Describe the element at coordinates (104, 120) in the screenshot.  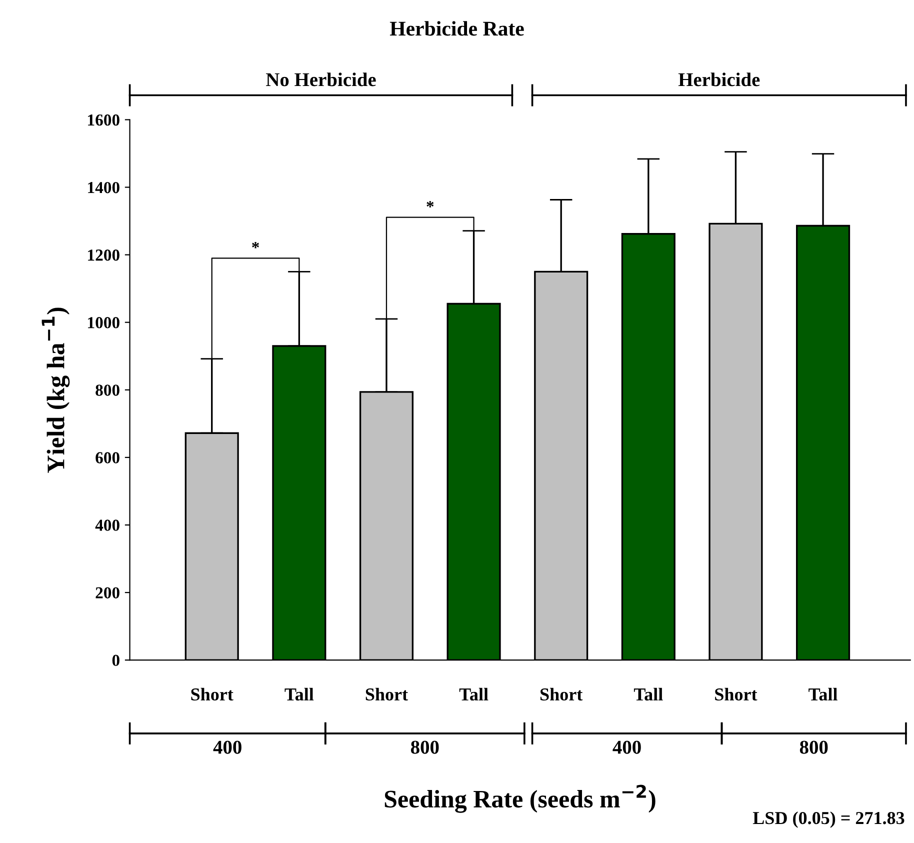
I see `y-tick-label: 1600` at that location.